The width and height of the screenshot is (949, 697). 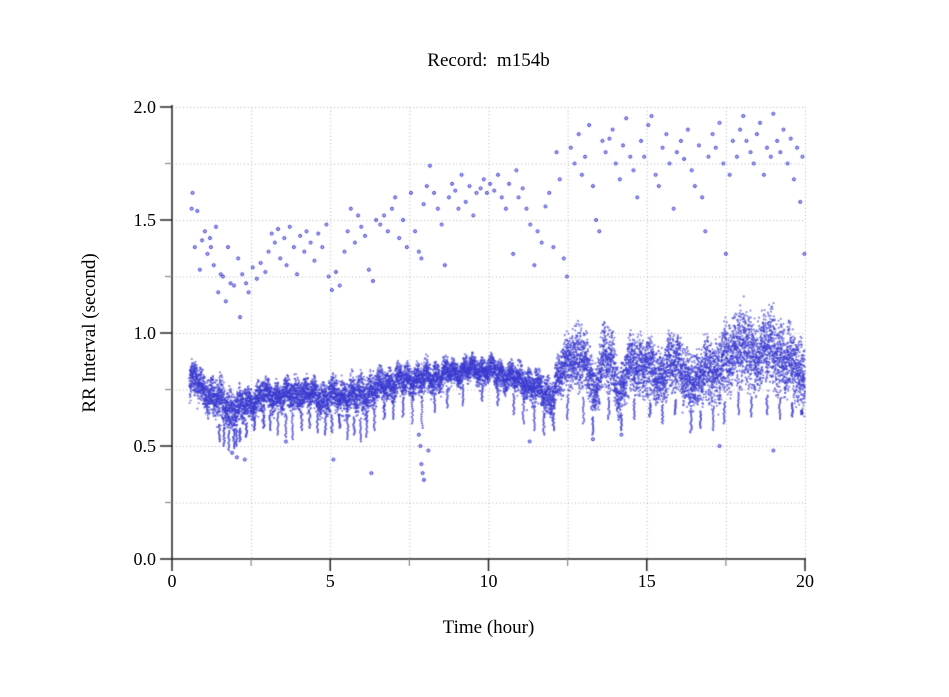 I want to click on x-tick-label: 20, so click(x=805, y=581).